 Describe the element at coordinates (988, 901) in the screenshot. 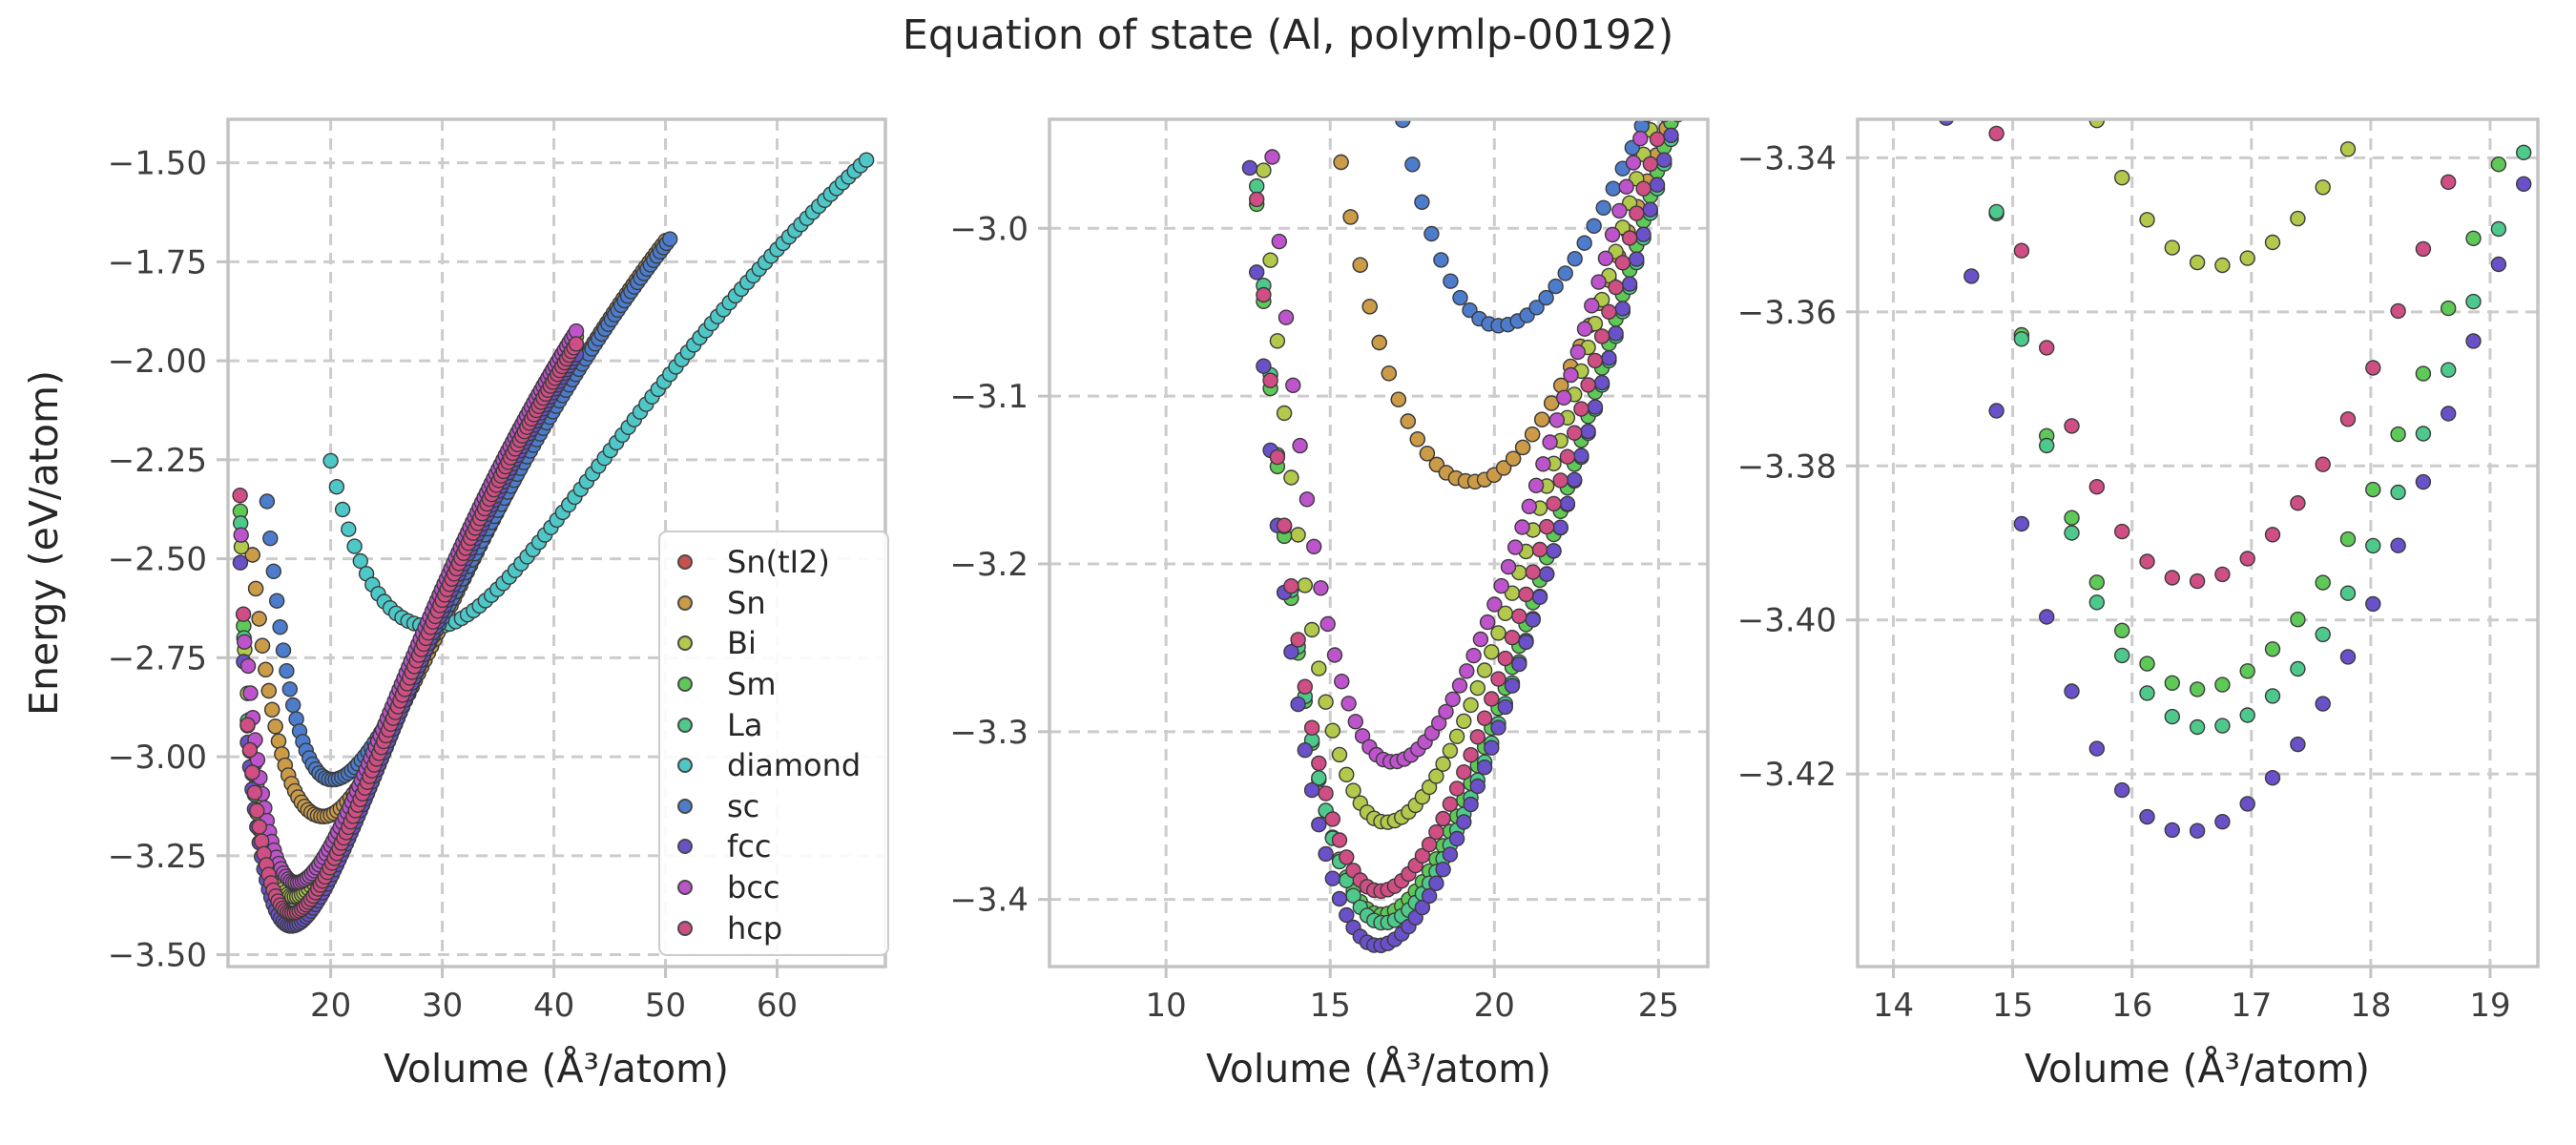

I see `svg-text: −3.4` at that location.